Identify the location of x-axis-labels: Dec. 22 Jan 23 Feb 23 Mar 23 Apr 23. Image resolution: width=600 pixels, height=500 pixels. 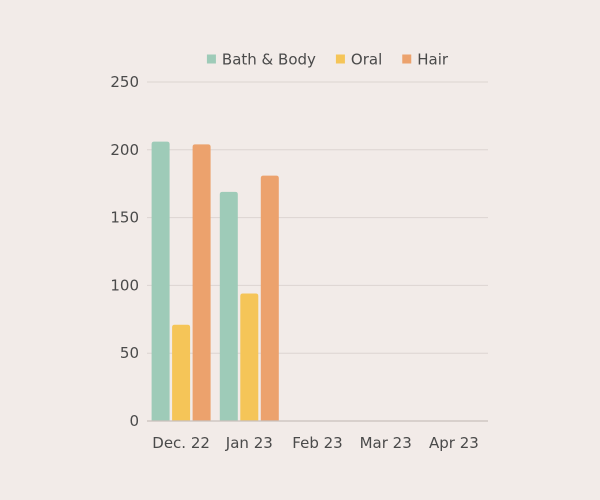
(315, 443).